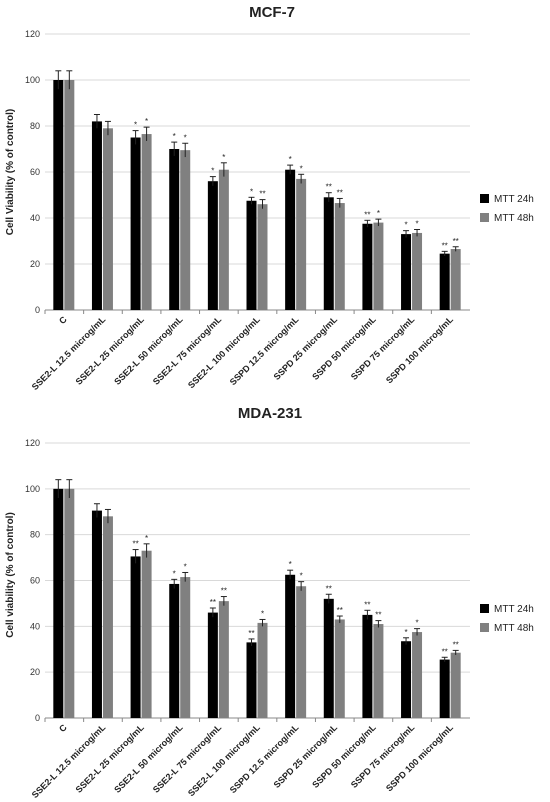 This screenshot has width=550, height=802. I want to click on legend-swatch-mtt-24h, so click(484, 608).